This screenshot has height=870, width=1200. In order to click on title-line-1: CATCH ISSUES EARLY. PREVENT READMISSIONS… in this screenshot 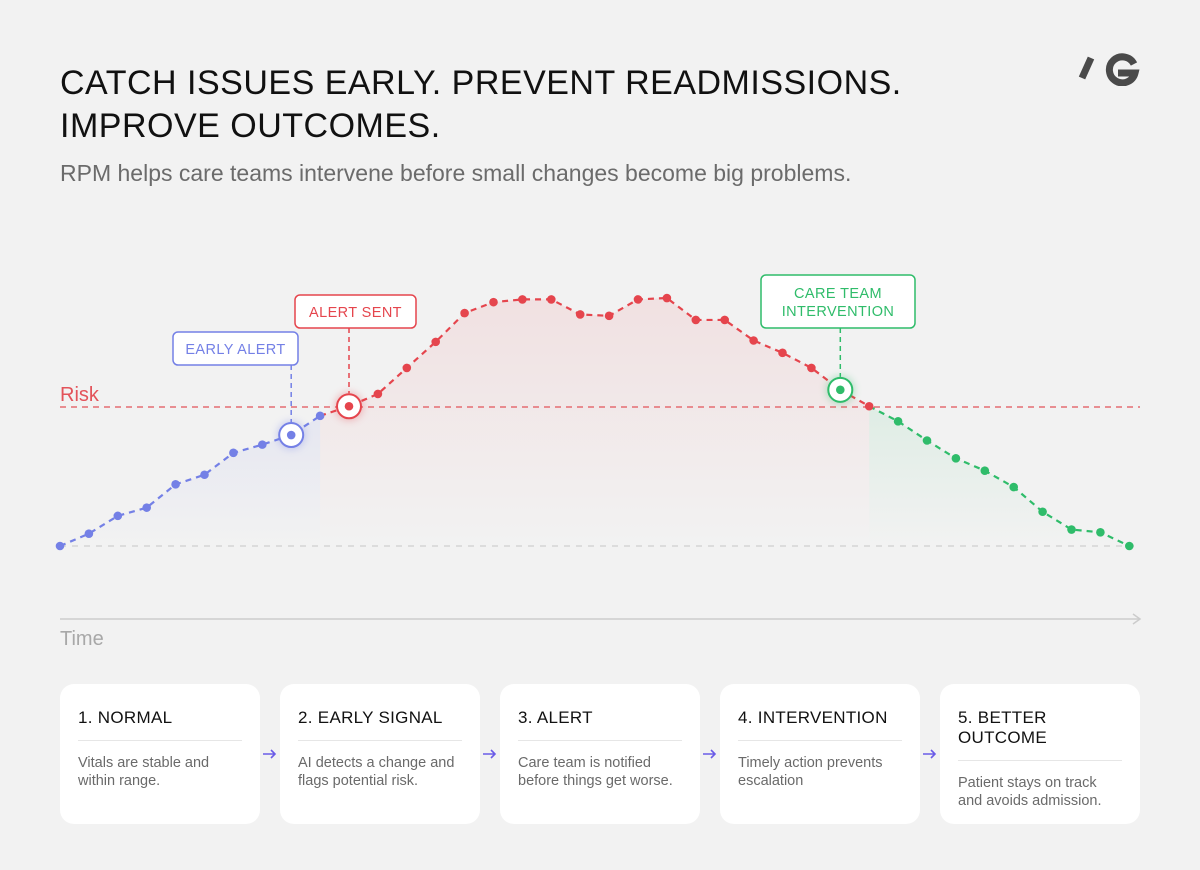, I will do `click(481, 83)`.